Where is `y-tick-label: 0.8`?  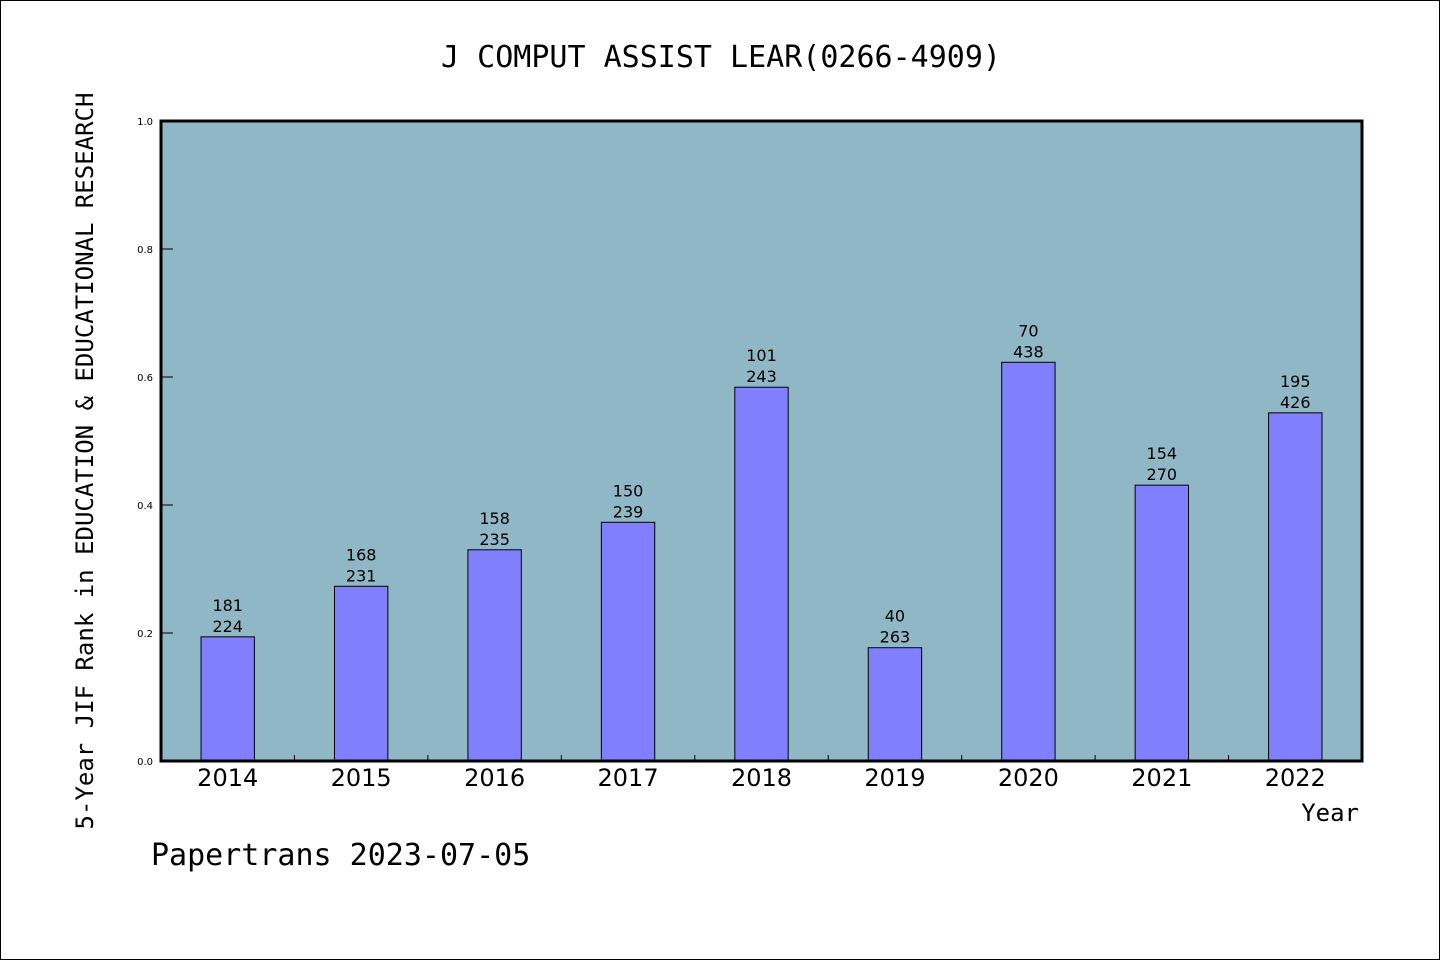 y-tick-label: 0.8 is located at coordinates (145, 250).